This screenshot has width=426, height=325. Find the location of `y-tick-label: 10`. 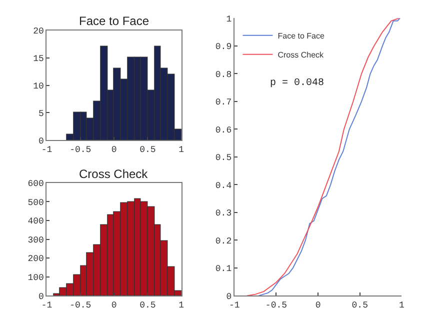

y-tick-label: 10 is located at coordinates (38, 86).